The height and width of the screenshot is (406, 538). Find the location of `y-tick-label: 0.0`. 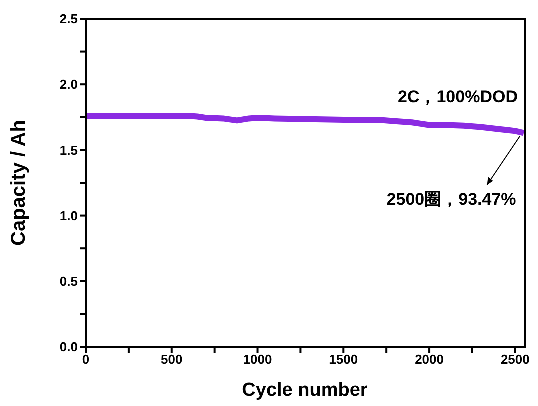

y-tick-label: 0.0 is located at coordinates (69, 347).